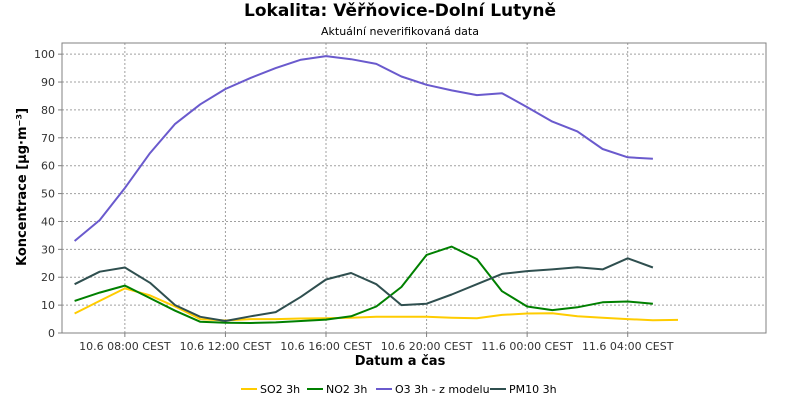 Image resolution: width=800 pixels, height=400 pixels. What do you see at coordinates (48, 166) in the screenshot?
I see `y-tick-label: 60` at bounding box center [48, 166].